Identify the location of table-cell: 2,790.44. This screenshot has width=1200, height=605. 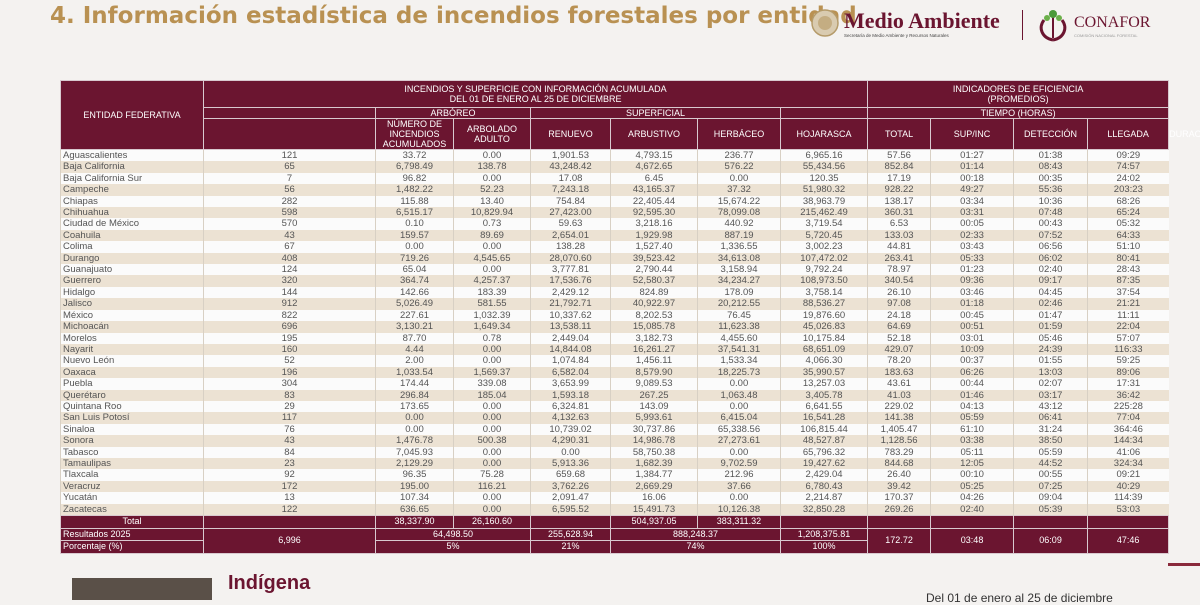
(654, 270).